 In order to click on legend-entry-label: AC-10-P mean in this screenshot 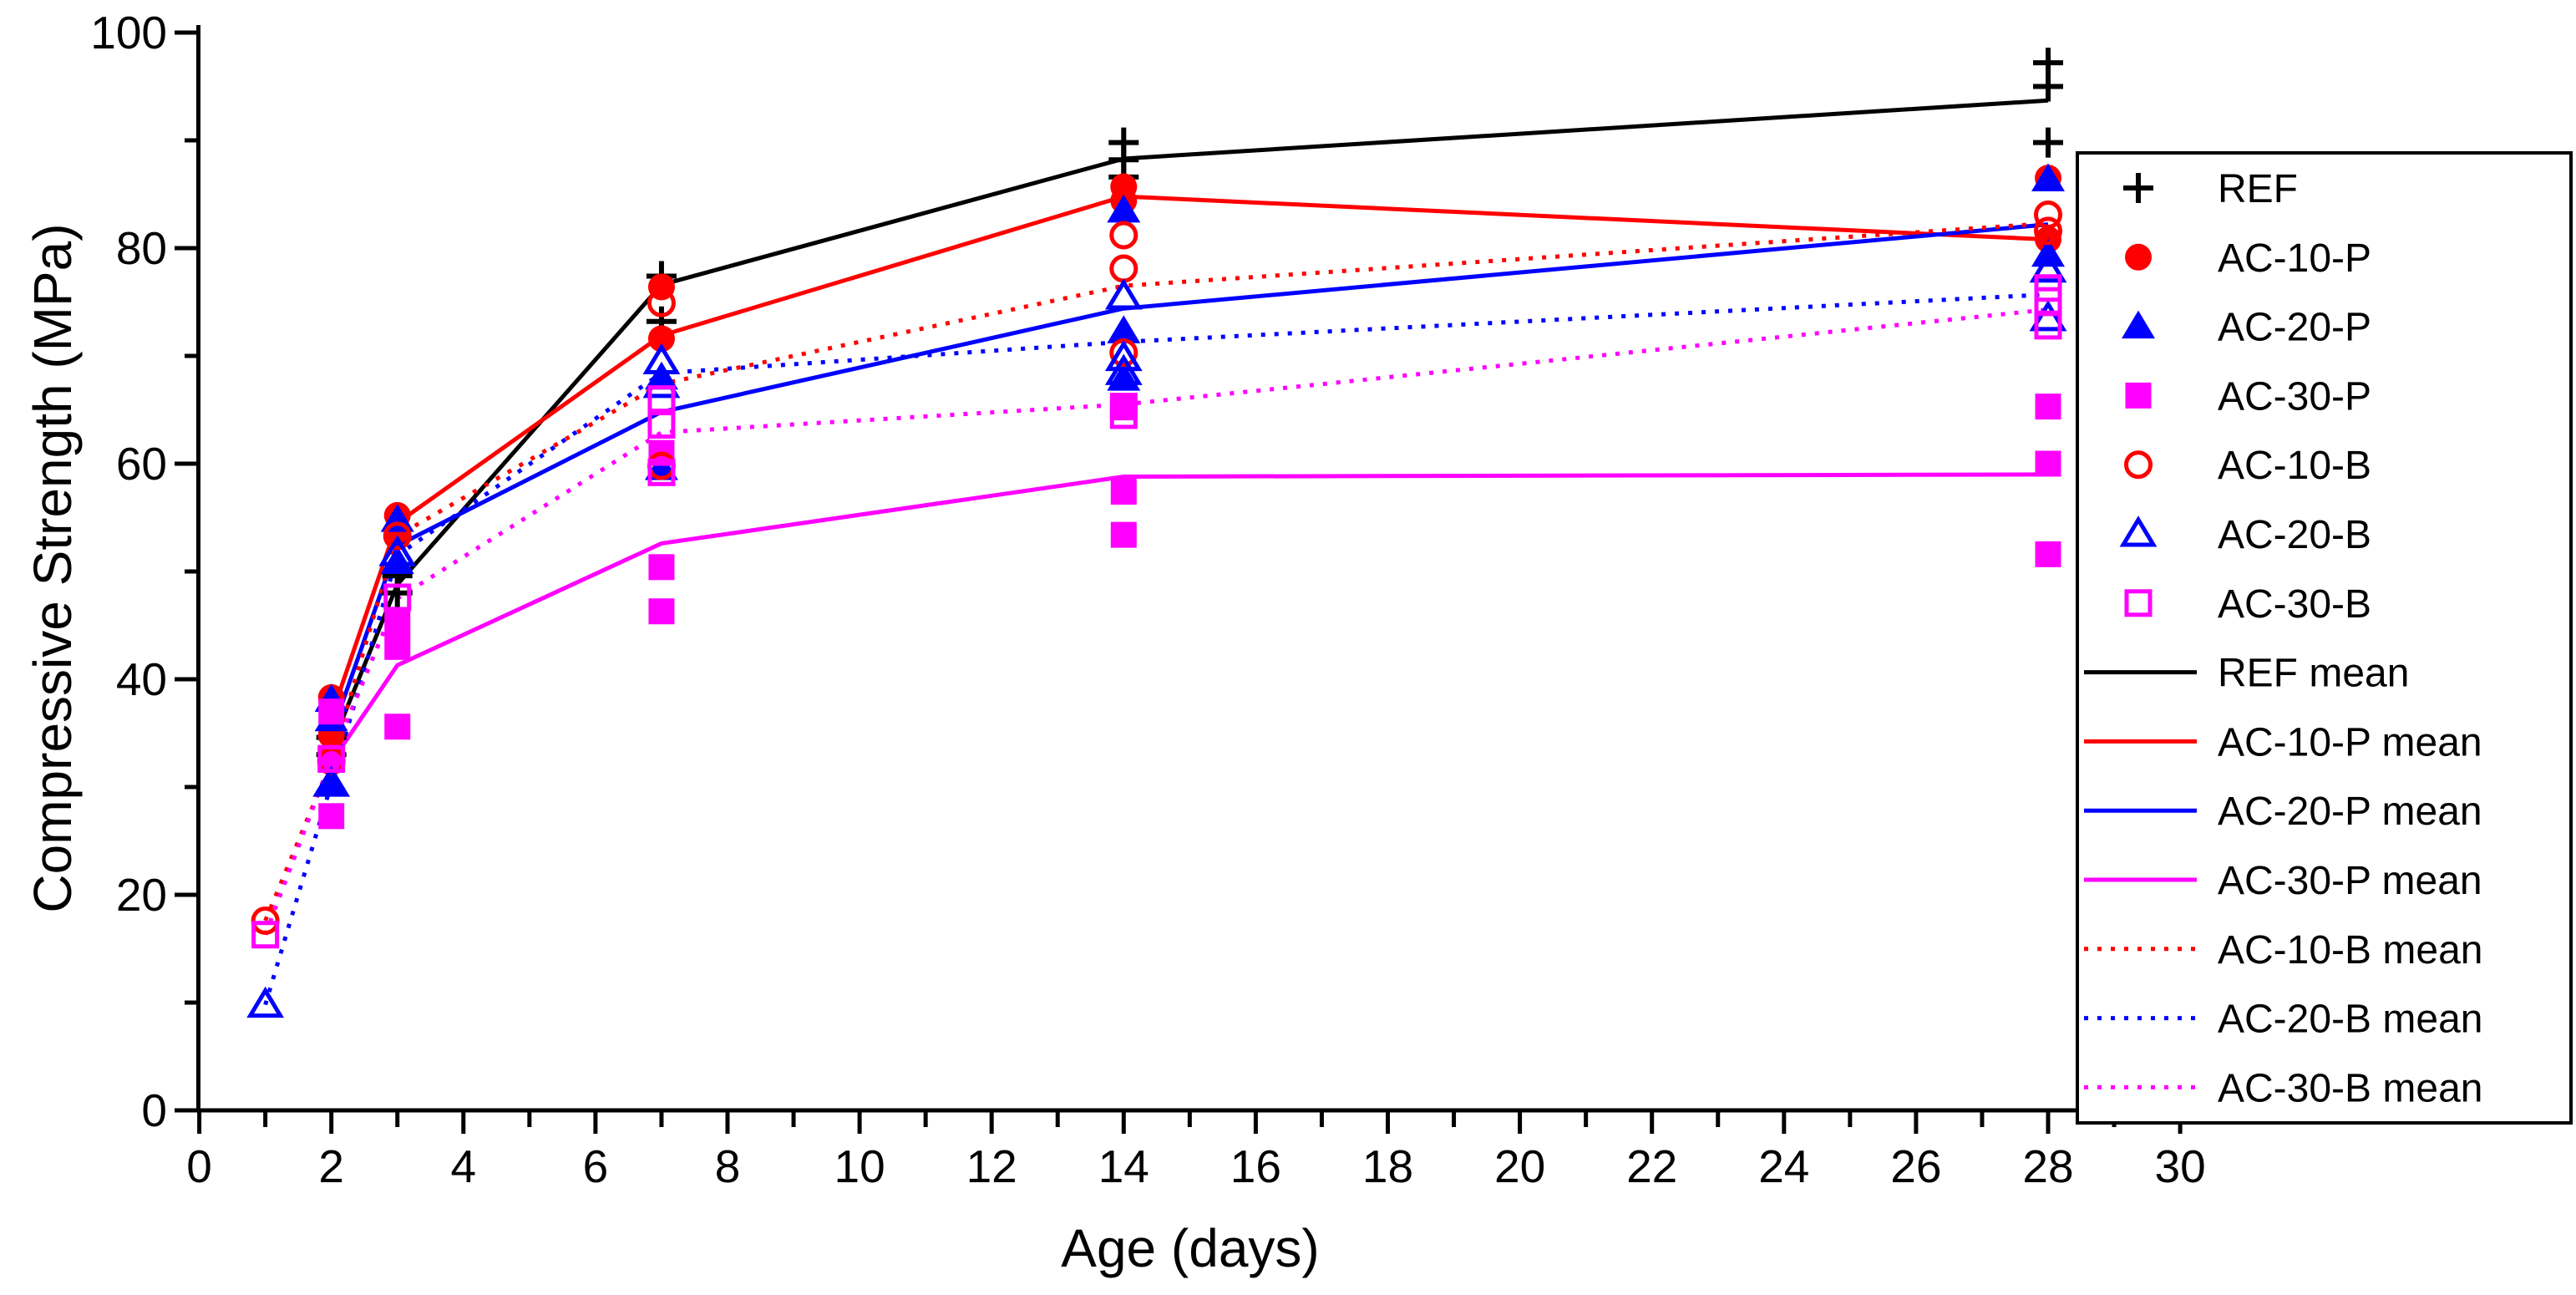, I will do `click(2350, 742)`.